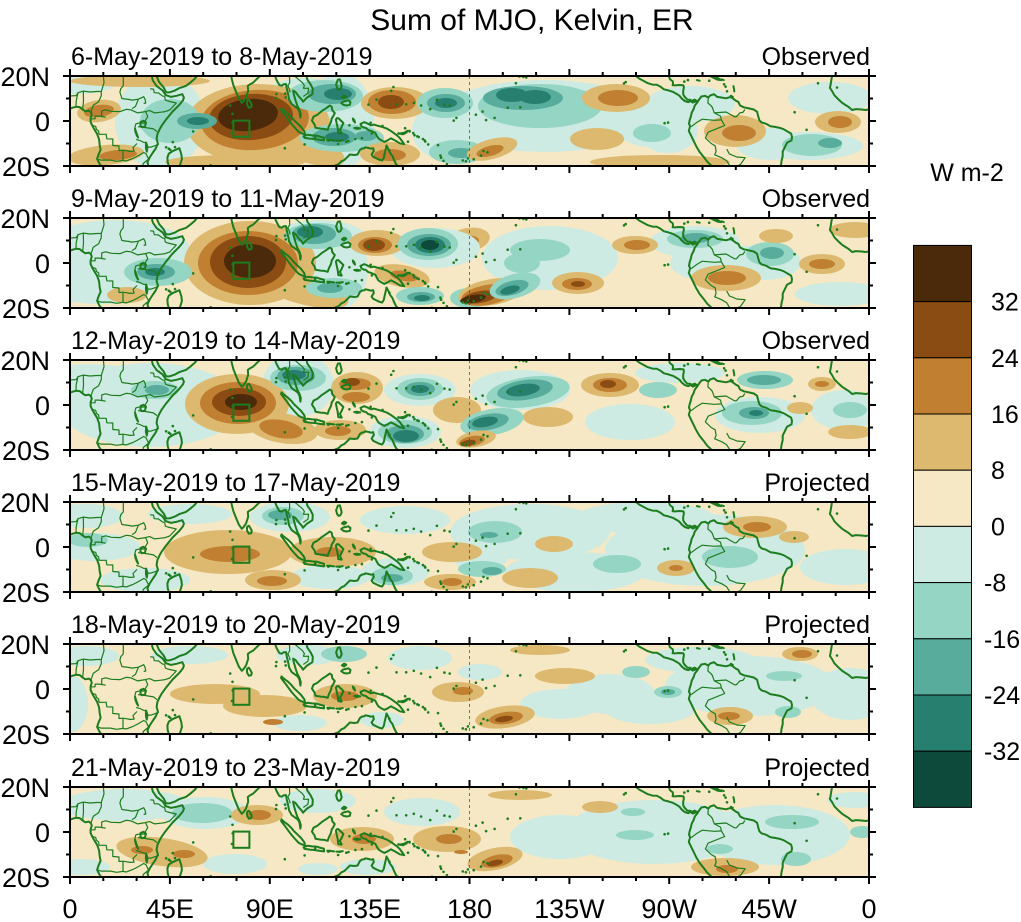 Image resolution: width=1021 pixels, height=922 pixels. I want to click on svg-text: 45W, so click(769, 908).